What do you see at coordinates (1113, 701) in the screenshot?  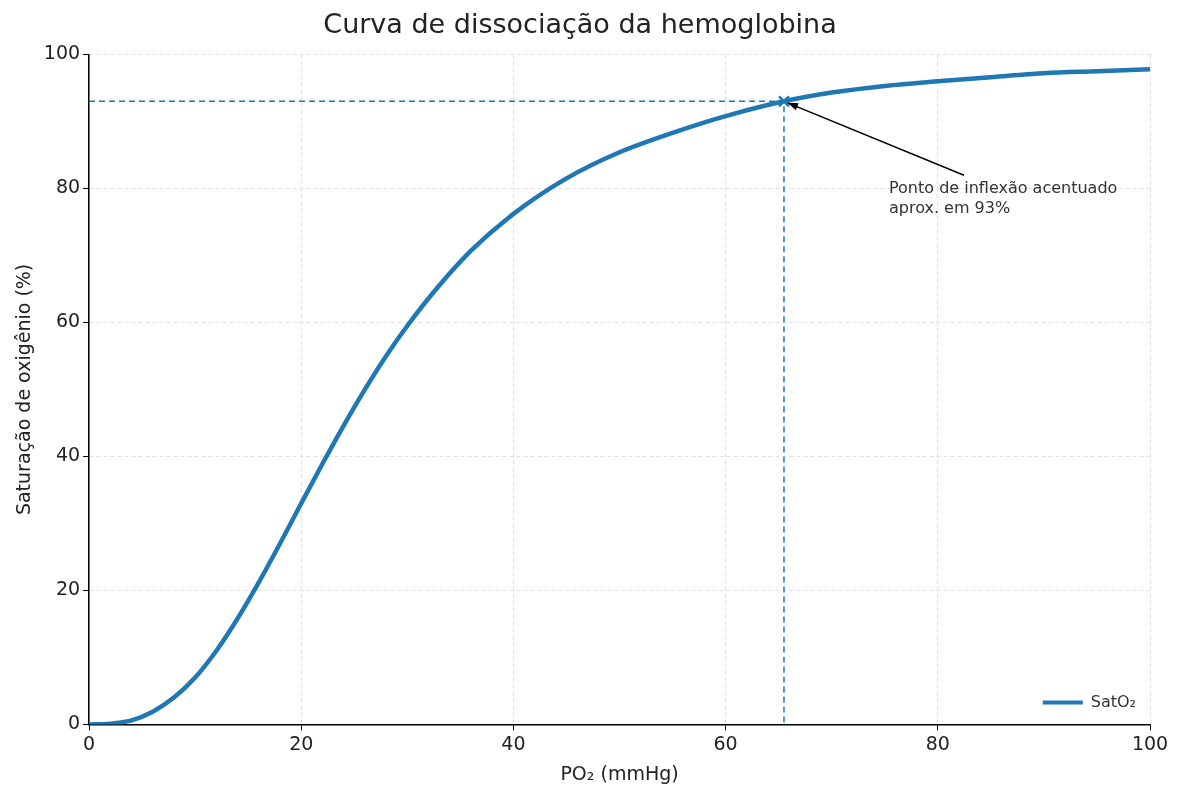 I see `legend-label: SatO₂` at bounding box center [1113, 701].